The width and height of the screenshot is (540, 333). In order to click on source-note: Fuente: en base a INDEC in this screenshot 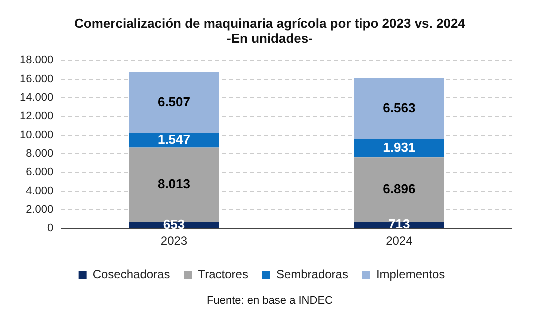, I will do `click(270, 301)`.